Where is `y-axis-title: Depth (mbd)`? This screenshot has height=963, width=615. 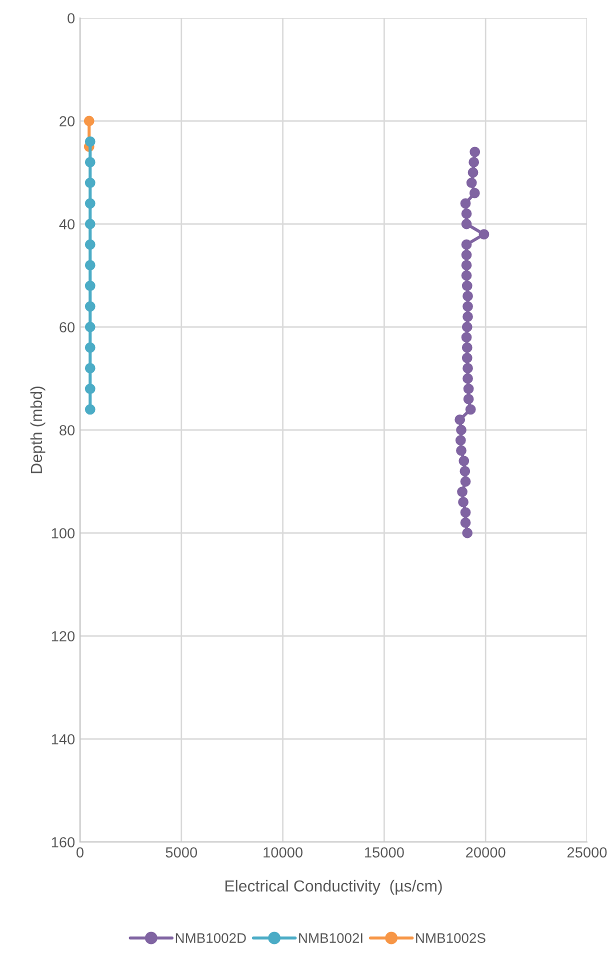
y-axis-title: Depth (mbd) is located at coordinates (38, 430).